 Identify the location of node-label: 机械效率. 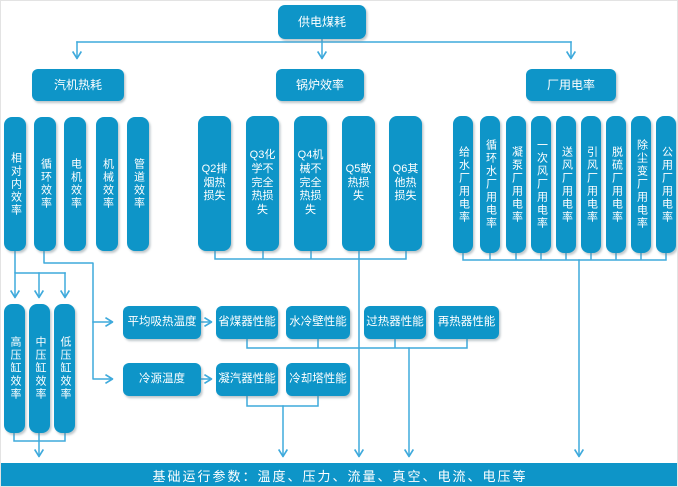
(107, 184).